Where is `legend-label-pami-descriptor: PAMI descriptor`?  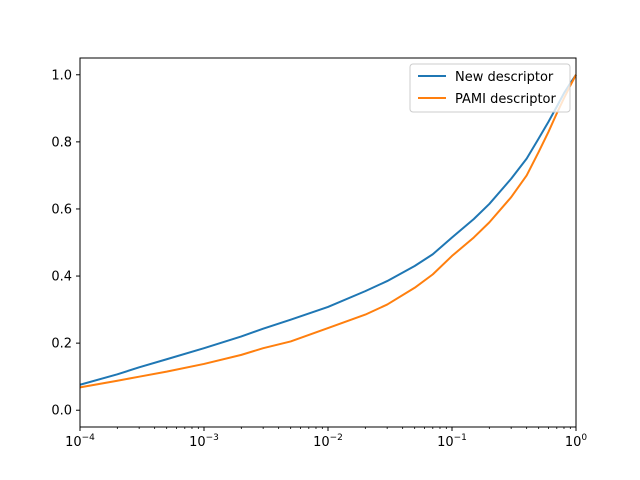
legend-label-pami-descriptor: PAMI descriptor is located at coordinates (506, 99).